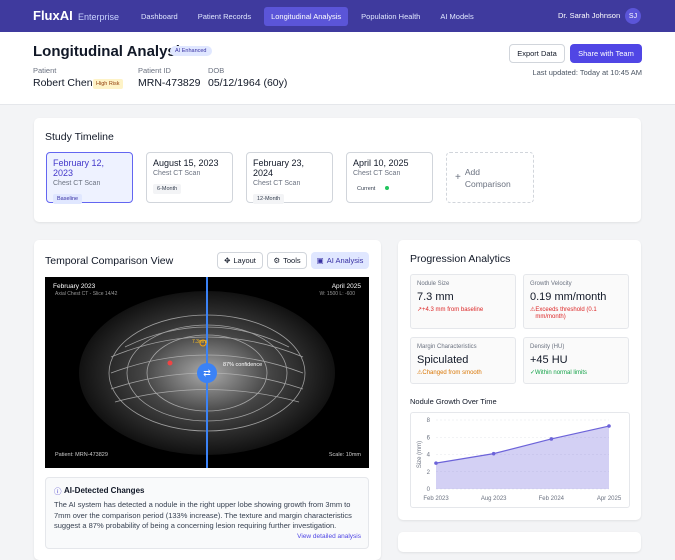 This screenshot has height=560, width=675. What do you see at coordinates (53, 15) in the screenshot?
I see `brand: FluxAI` at bounding box center [53, 15].